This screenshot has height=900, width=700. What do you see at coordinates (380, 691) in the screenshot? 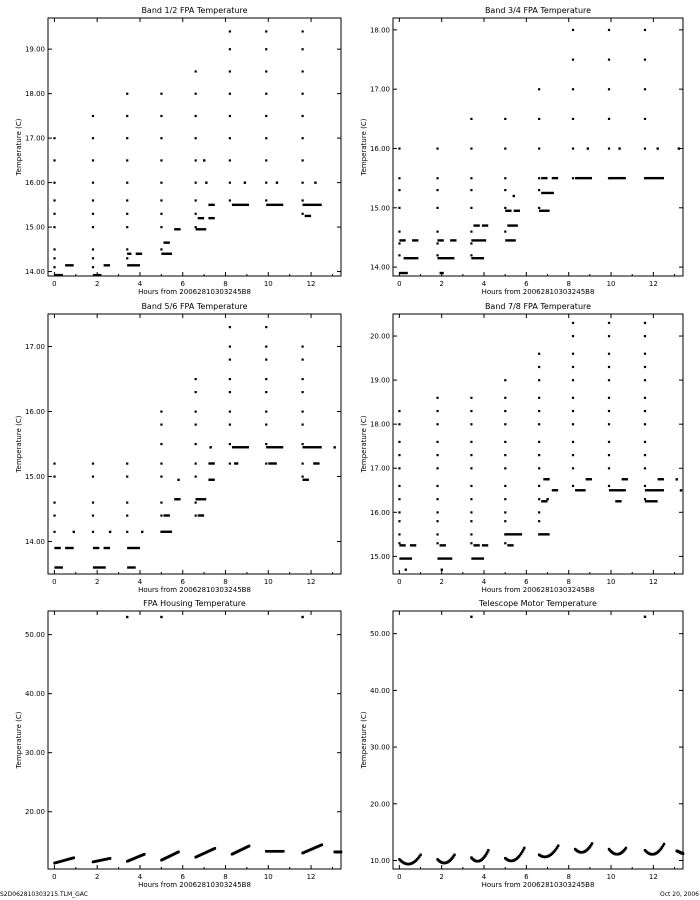
I see `y-tick-label: 40.00` at bounding box center [380, 691].